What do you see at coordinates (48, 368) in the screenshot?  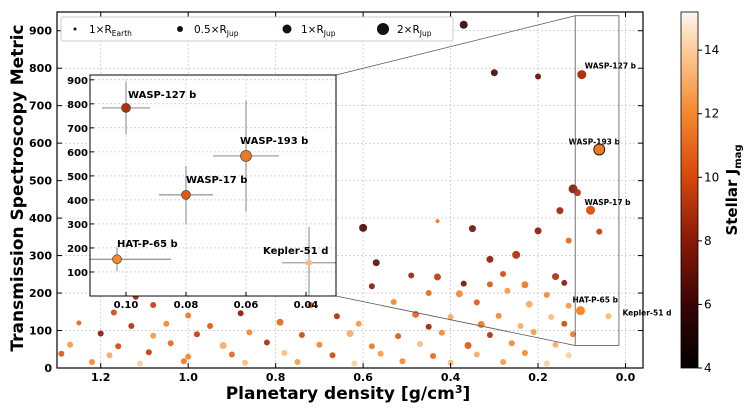 I see `y-tick-label: 0` at bounding box center [48, 368].